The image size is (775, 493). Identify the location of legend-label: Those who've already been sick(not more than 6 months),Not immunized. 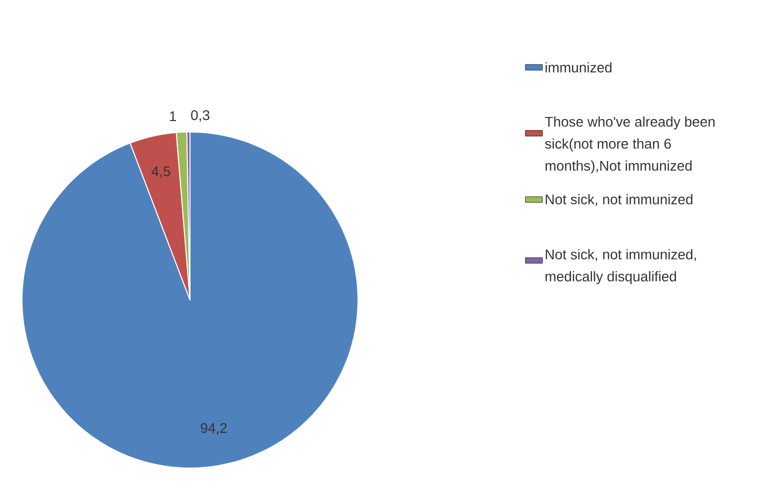
(629, 145).